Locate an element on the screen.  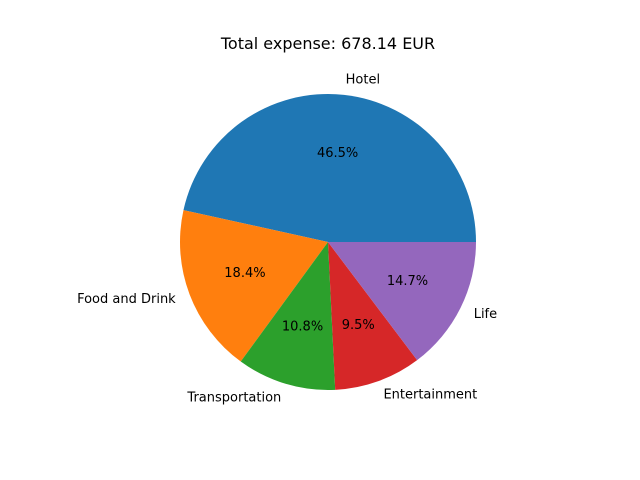
percentage-label-food-and-drink: 18.4% is located at coordinates (244, 273).